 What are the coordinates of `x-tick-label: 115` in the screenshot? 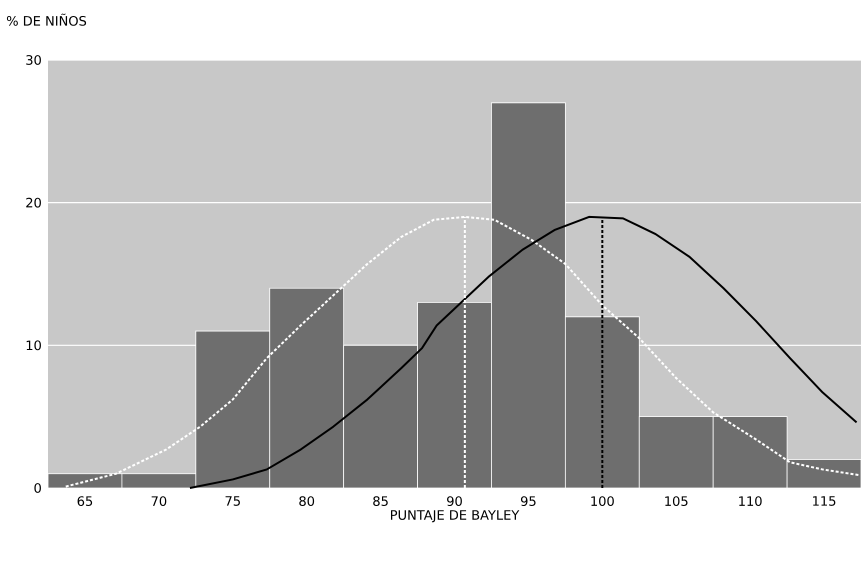 It's located at (824, 501).